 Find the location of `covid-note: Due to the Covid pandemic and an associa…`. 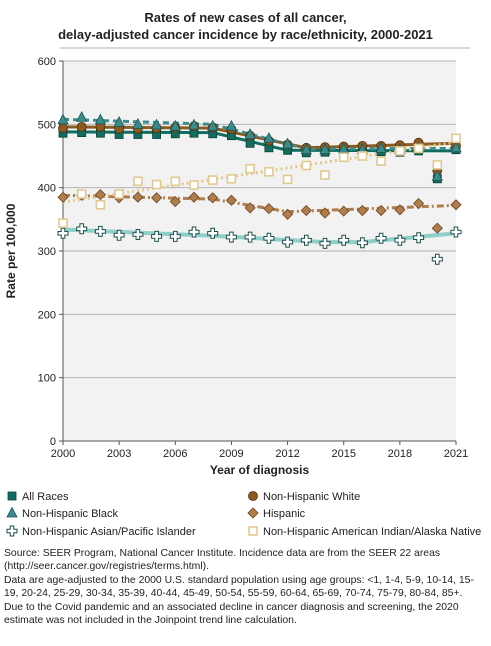

covid-note: Due to the Covid pandemic and an associa… is located at coordinates (231, 614).